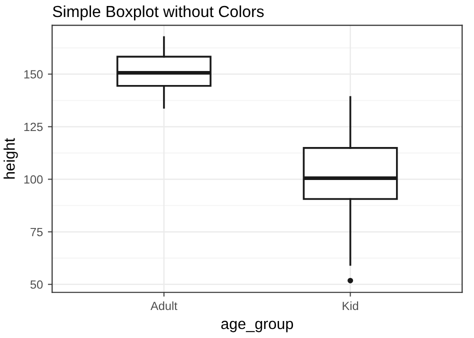 This screenshot has width=474, height=338. I want to click on x-tick-label: Kid, so click(350, 305).